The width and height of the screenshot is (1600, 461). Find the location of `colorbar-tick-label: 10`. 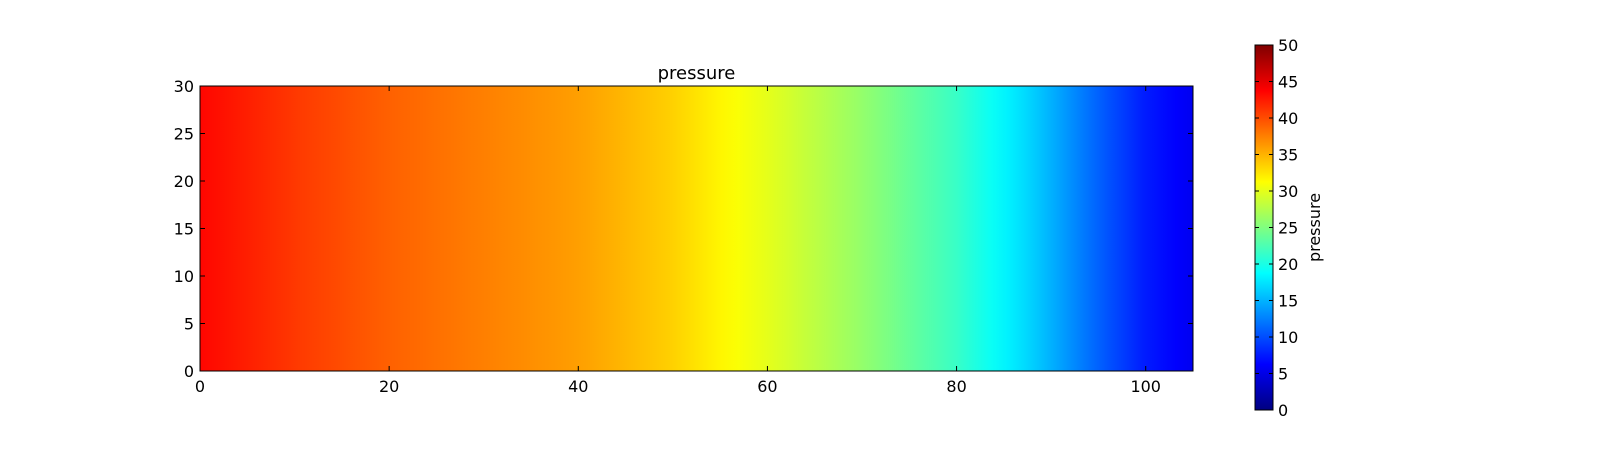

colorbar-tick-label: 10 is located at coordinates (1288, 337).